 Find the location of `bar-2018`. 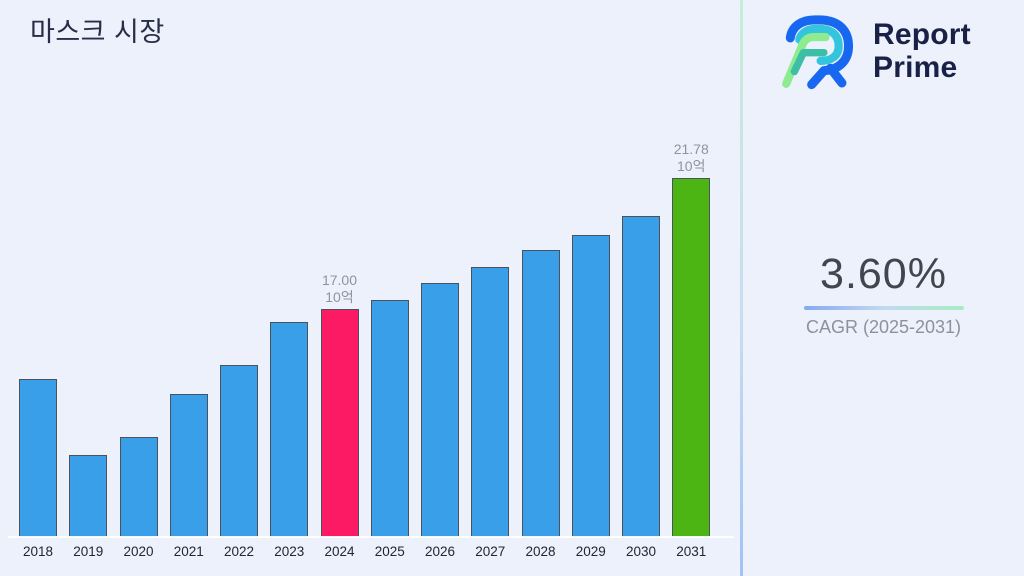

bar-2018 is located at coordinates (38, 458).